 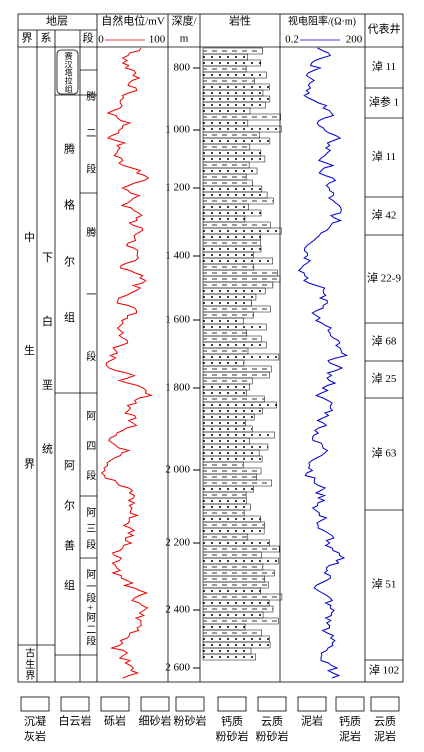 I want to click on depth-label: 2 400, so click(x=177, y=610).